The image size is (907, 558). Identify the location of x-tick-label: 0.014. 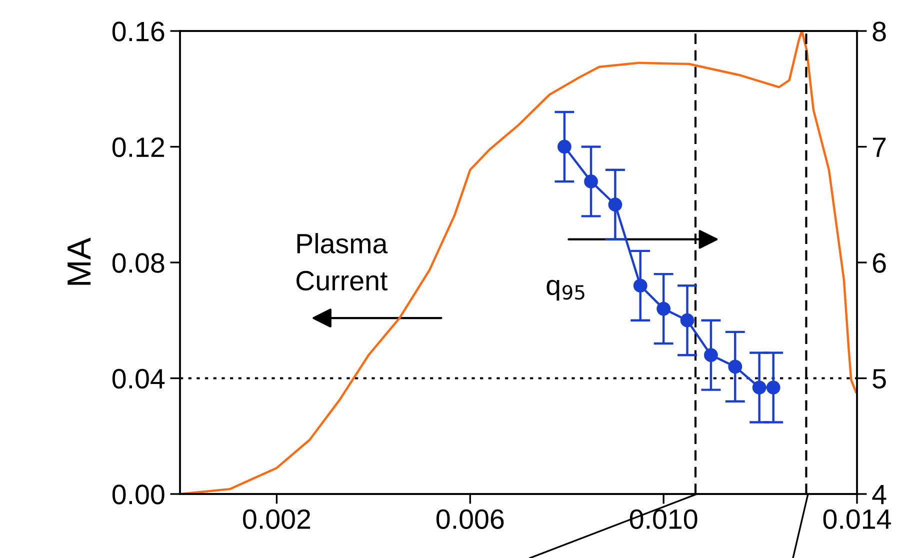
(857, 519).